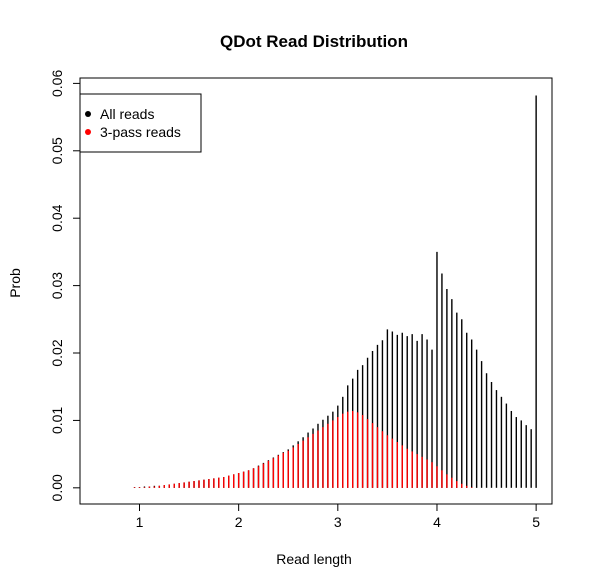 The image size is (591, 588). Describe the element at coordinates (15, 283) in the screenshot. I see `y-axis-label: Prob` at that location.